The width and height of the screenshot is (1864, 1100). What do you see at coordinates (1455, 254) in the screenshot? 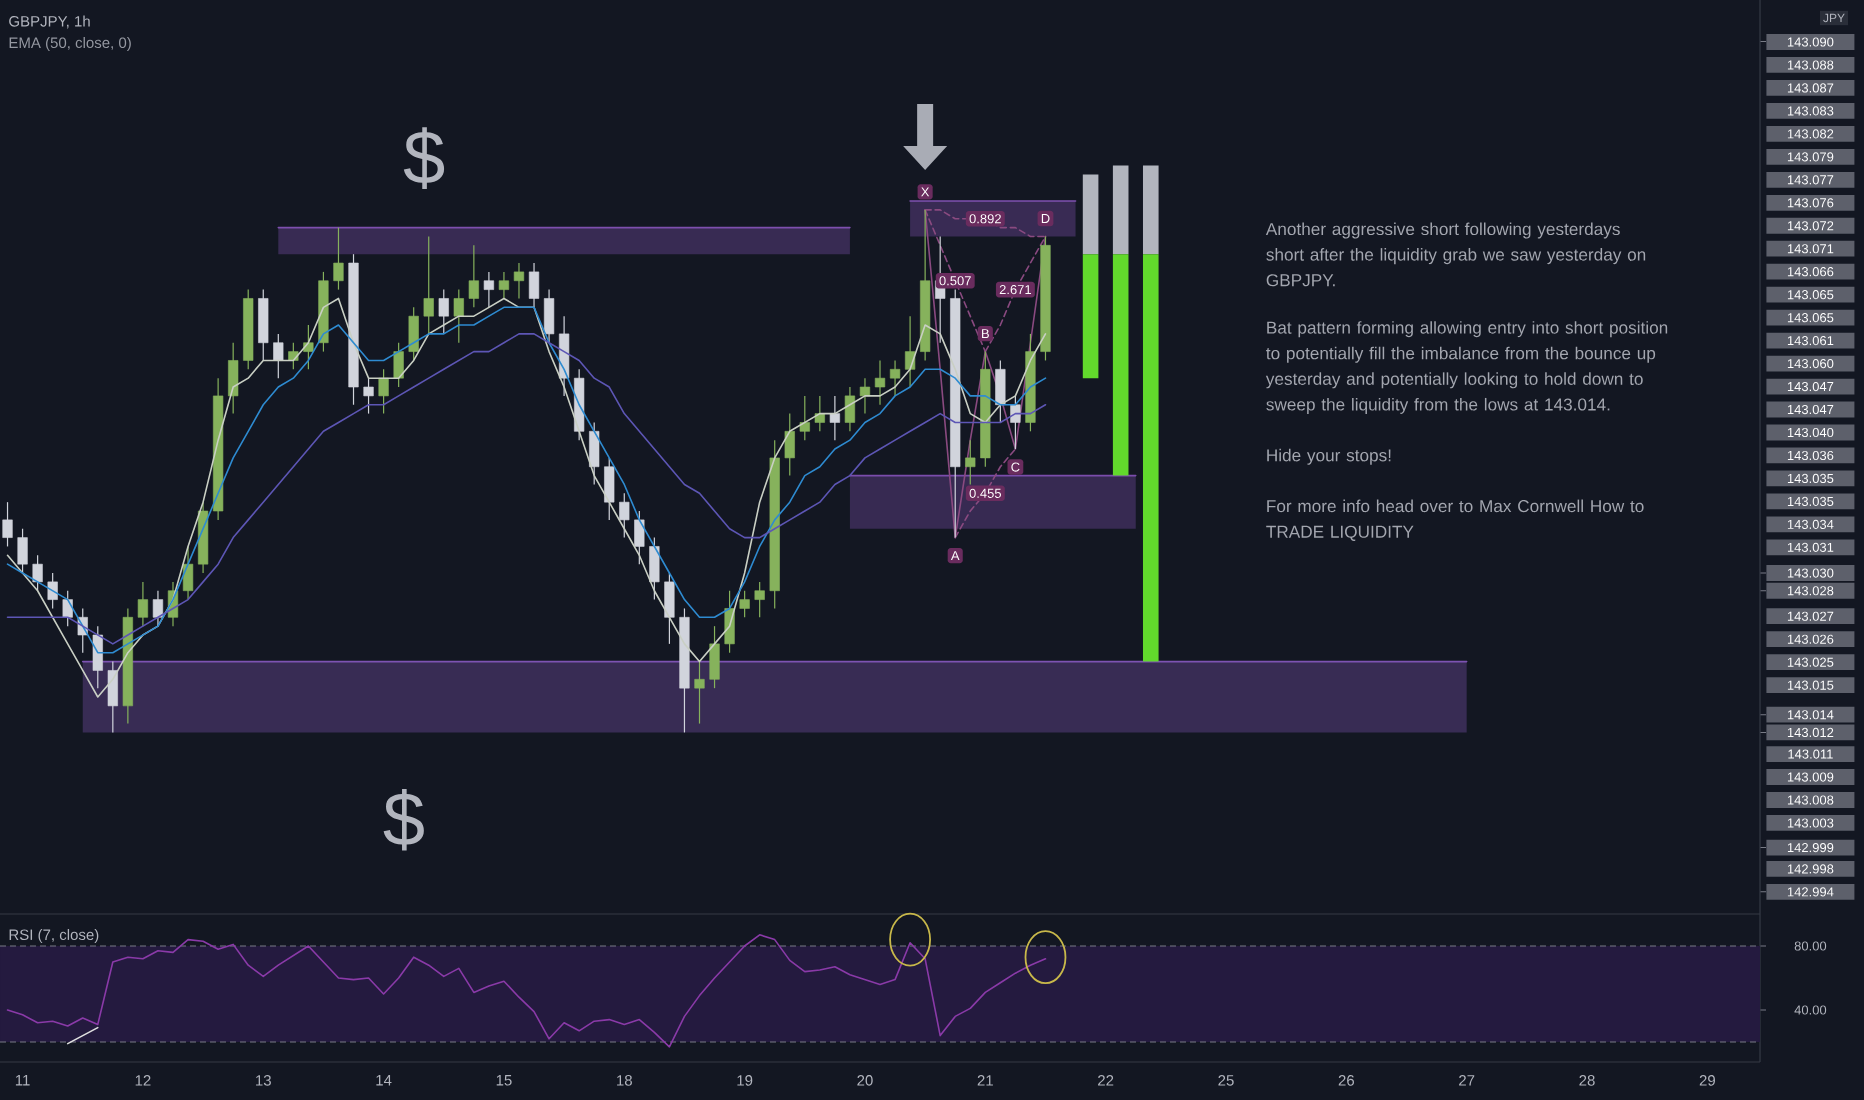
I see `annotation: Another aggressive short following yesterdays short after the liquidity grab we saw yesterday on GBPJPY.` at bounding box center [1455, 254].